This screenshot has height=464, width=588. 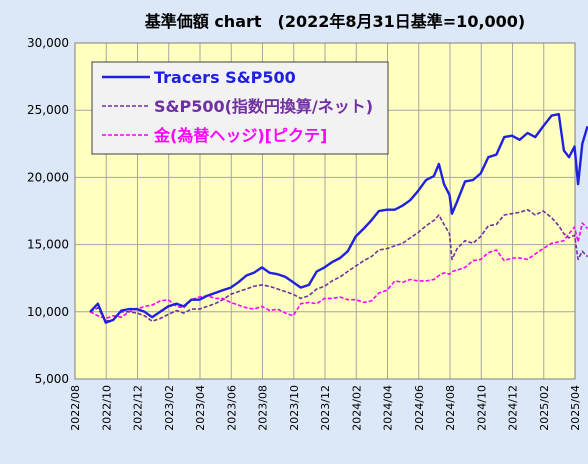 I want to click on x-tick-label: 2025/02, so click(x=544, y=408).